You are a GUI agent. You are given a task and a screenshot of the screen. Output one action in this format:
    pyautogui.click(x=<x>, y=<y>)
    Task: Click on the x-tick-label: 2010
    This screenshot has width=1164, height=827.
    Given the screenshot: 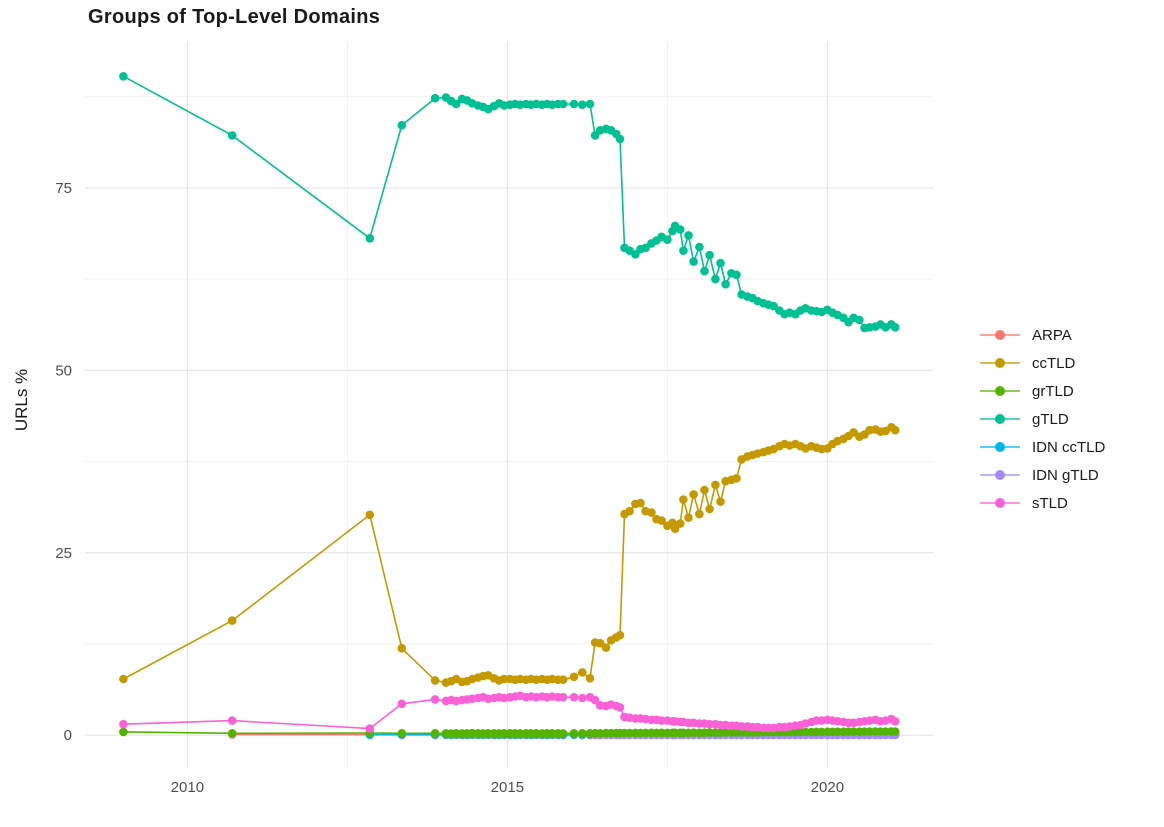 What is the action you would take?
    pyautogui.click(x=187, y=787)
    